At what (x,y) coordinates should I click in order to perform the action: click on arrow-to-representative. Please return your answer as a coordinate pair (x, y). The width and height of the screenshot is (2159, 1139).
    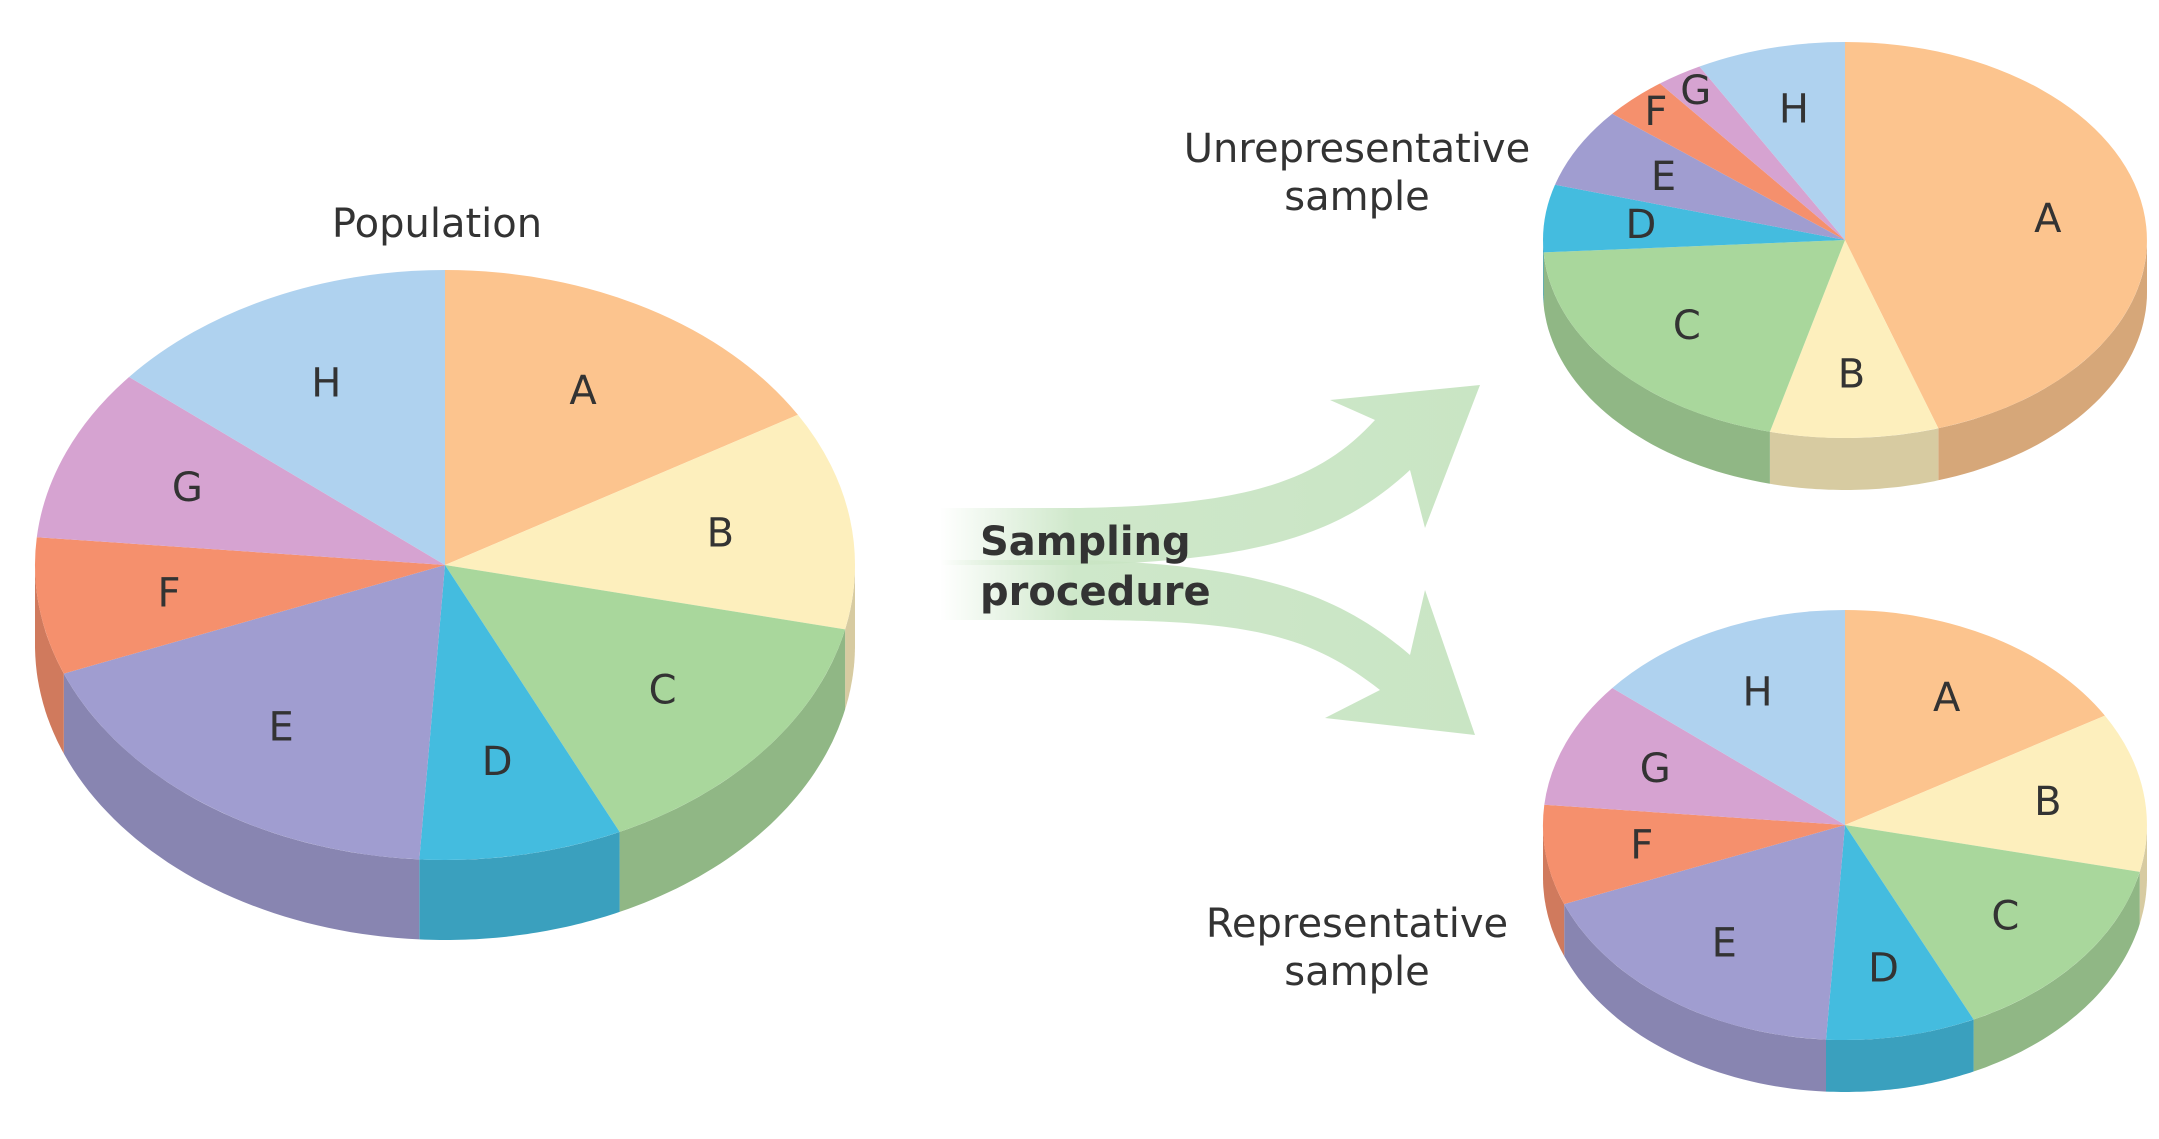
    Looking at the image, I should click on (1207, 647).